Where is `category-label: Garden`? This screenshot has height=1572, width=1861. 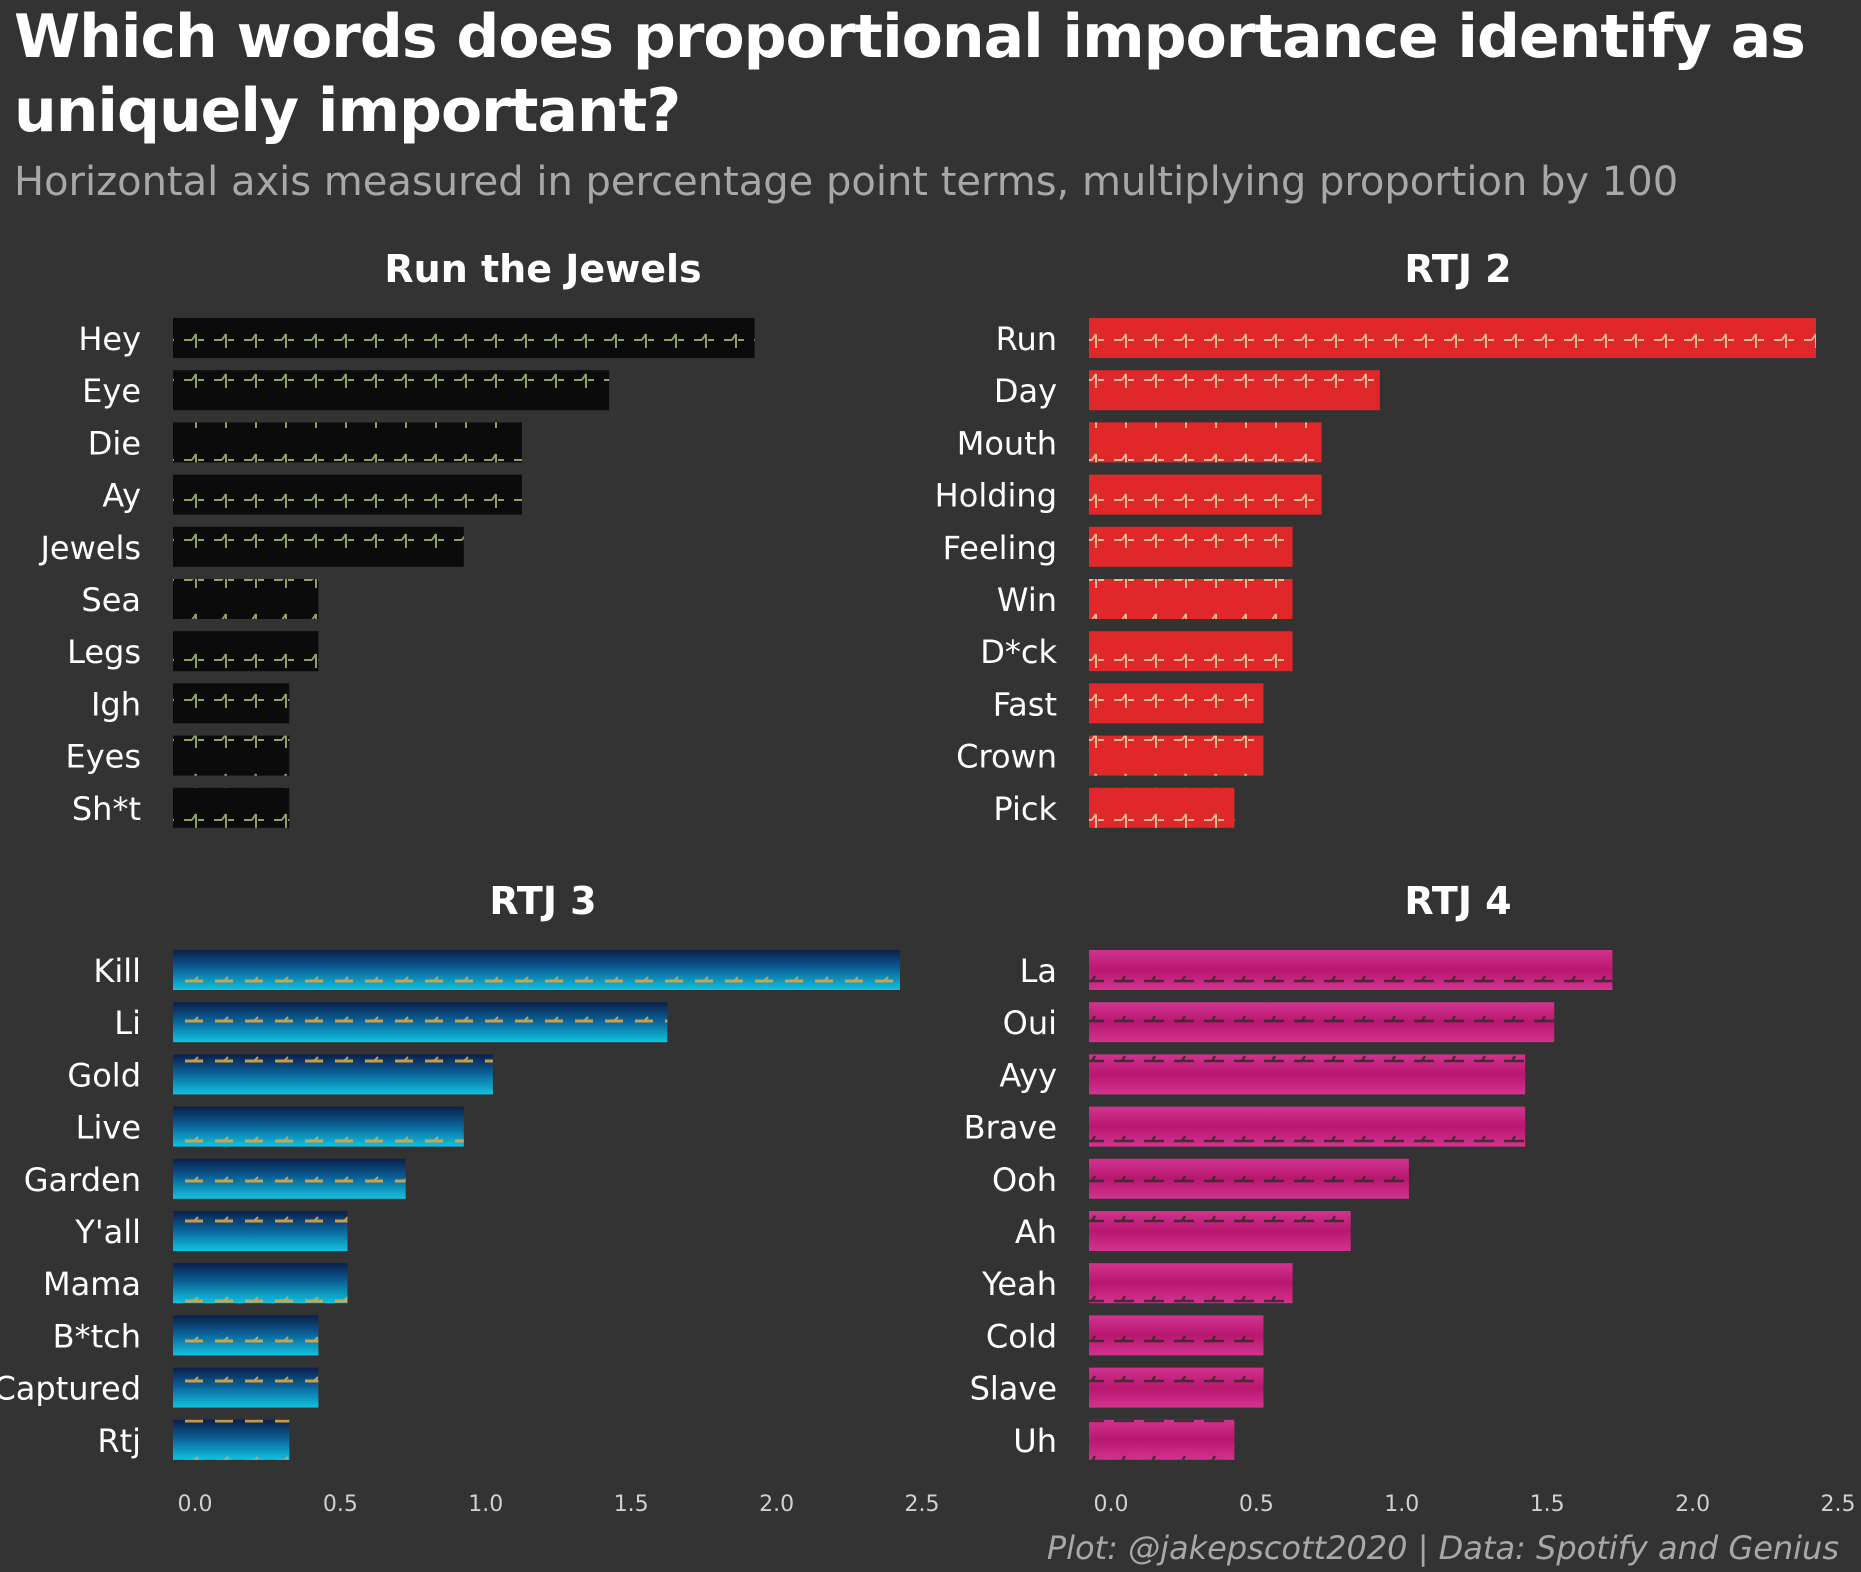
category-label: Garden is located at coordinates (82, 1180).